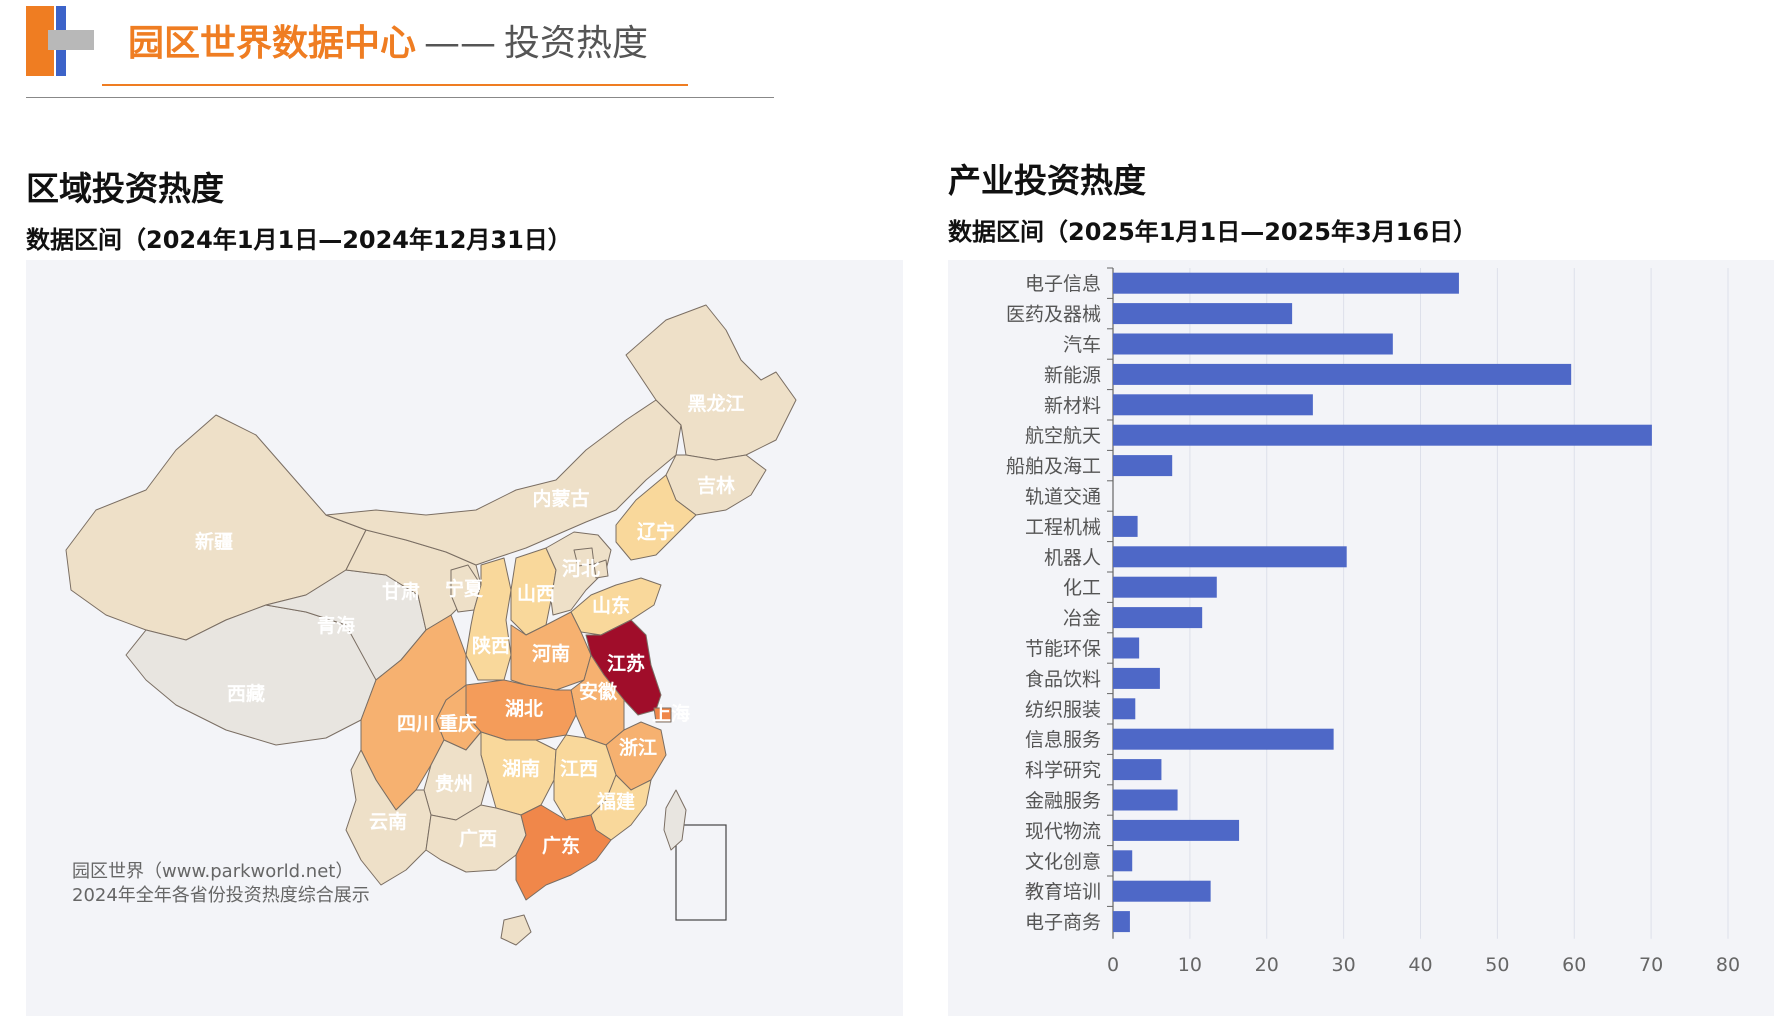  Describe the element at coordinates (551, 654) in the screenshot. I see `province-label: 河南` at that location.